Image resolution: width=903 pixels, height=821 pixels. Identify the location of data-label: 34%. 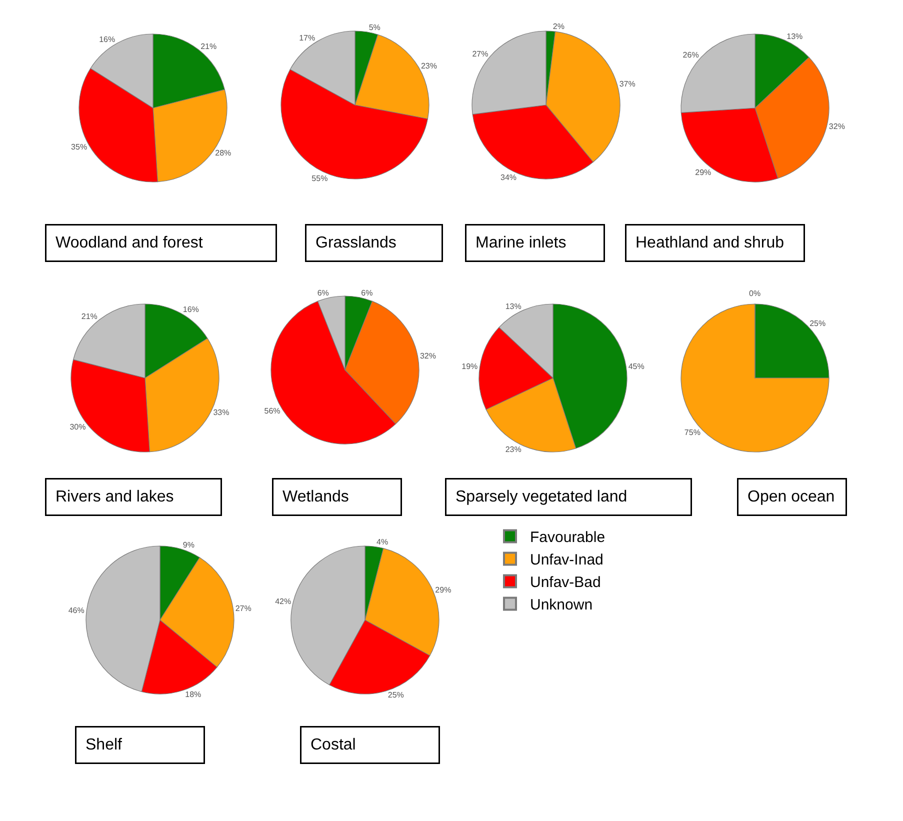
(508, 177).